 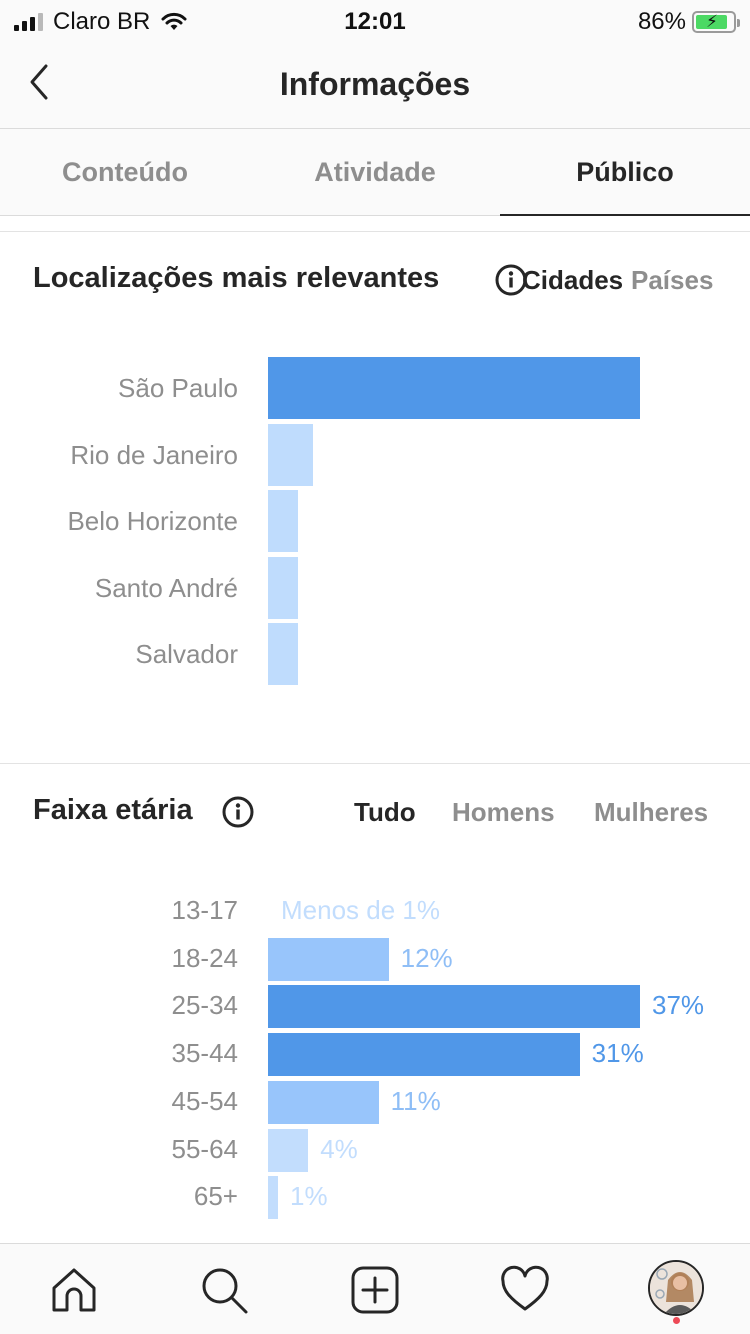 What do you see at coordinates (385, 812) in the screenshot?
I see `filter-tudo: Tudo` at bounding box center [385, 812].